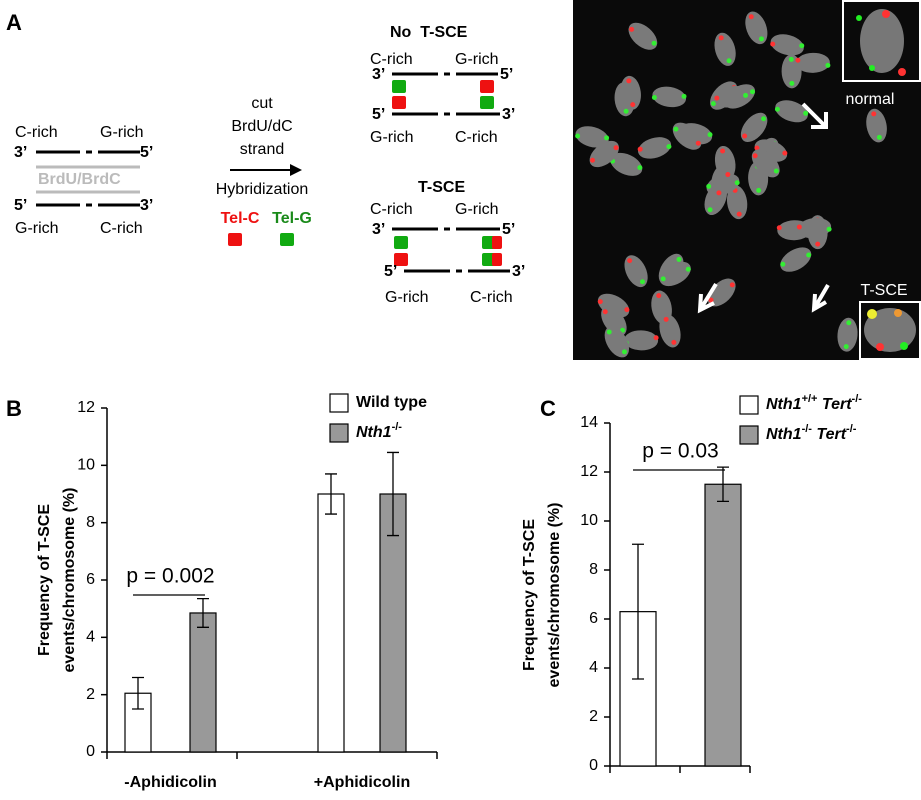 Image resolution: width=921 pixels, height=800 pixels. What do you see at coordinates (14, 22) in the screenshot?
I see `panel-label: A` at bounding box center [14, 22].